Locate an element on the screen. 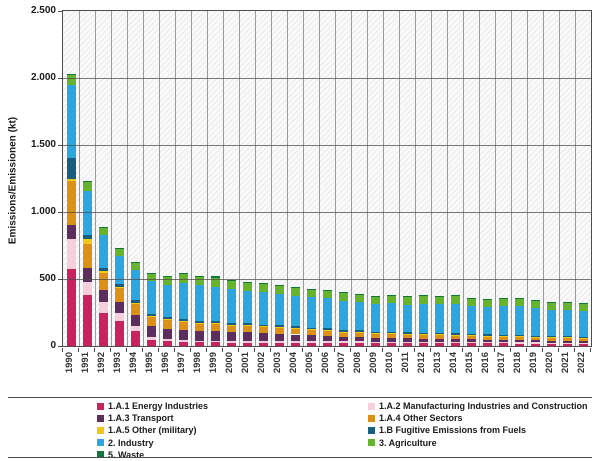  x-tick-label: 1993 is located at coordinates (117, 363).